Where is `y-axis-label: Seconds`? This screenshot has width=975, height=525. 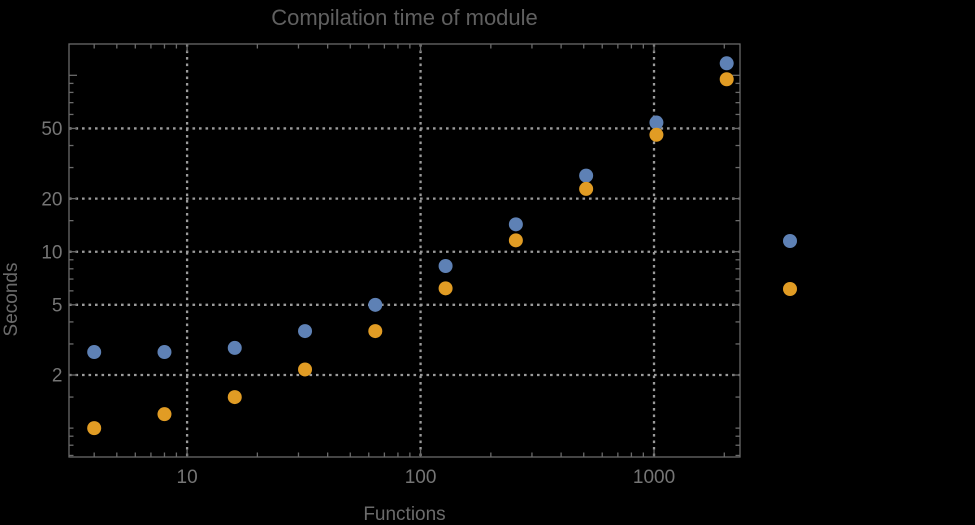
y-axis-label: Seconds is located at coordinates (11, 300).